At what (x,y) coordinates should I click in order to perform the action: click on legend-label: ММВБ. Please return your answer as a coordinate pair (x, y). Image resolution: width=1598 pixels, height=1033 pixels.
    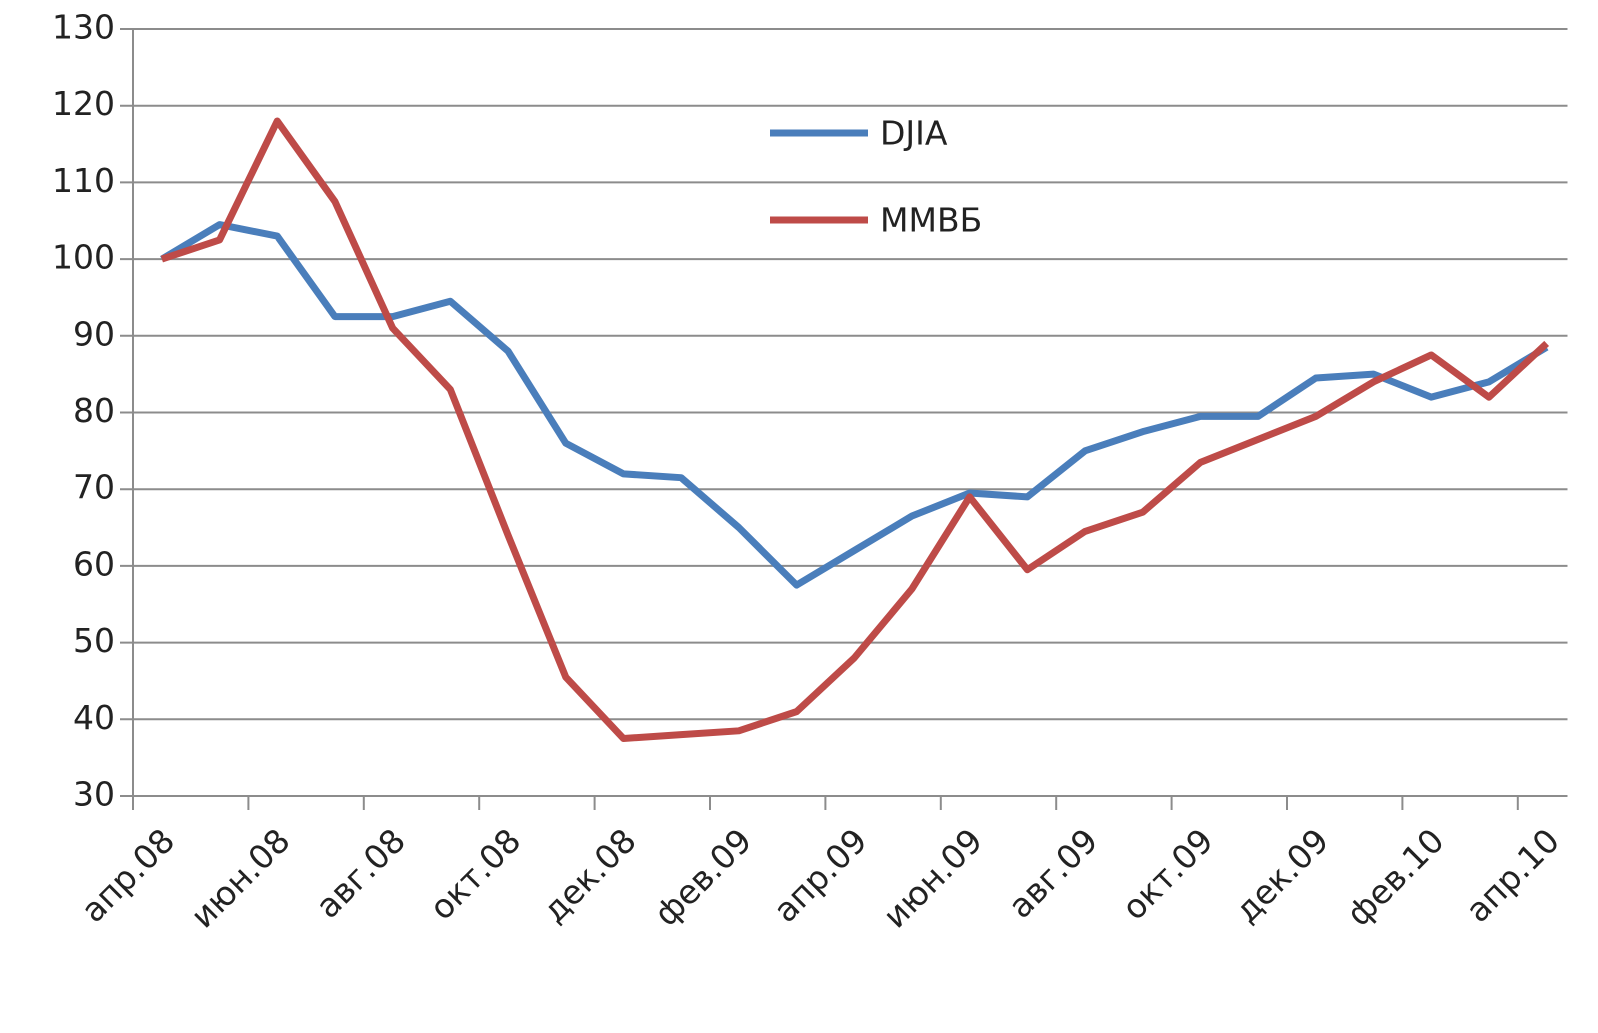
    Looking at the image, I should click on (931, 220).